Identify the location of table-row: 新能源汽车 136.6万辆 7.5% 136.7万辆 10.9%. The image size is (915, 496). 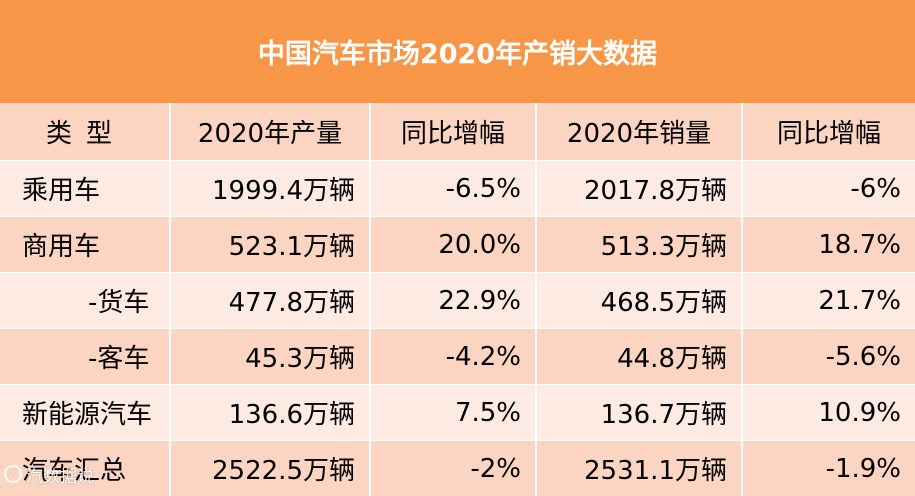
(457, 413).